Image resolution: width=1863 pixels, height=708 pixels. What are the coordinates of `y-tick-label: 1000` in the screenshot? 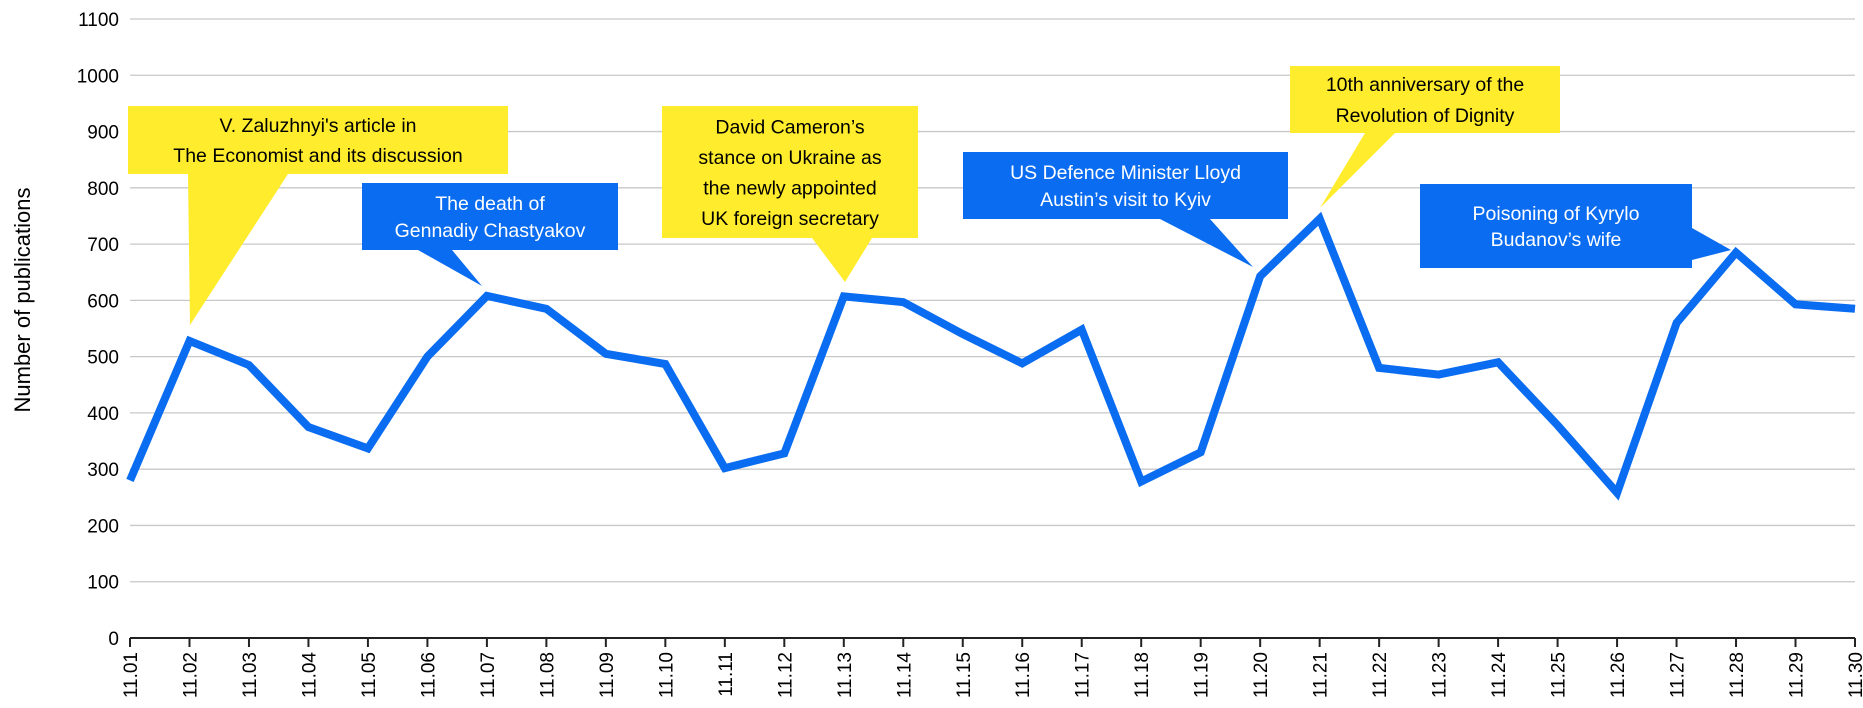 It's located at (98, 76).